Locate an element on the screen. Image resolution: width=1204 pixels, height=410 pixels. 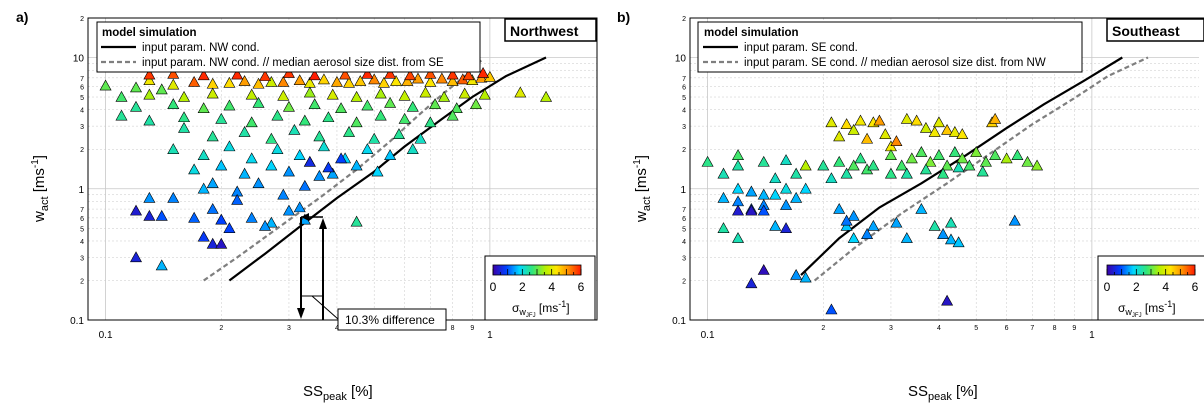
annotation-leader is located at coordinates (325, 307).